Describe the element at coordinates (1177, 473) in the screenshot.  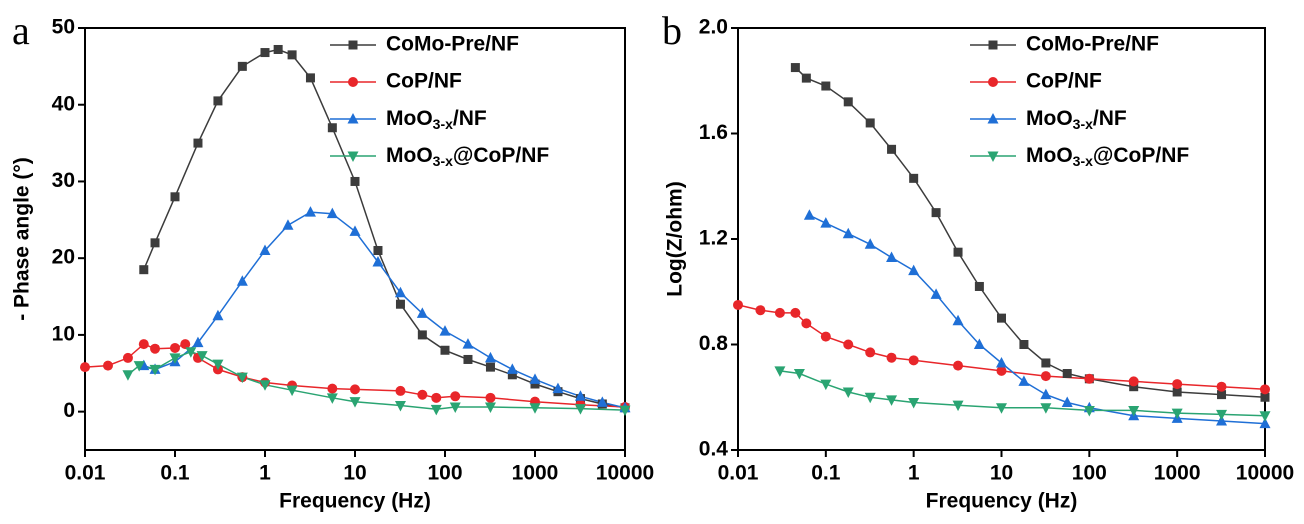
I see `x-tick-label: 1000` at that location.